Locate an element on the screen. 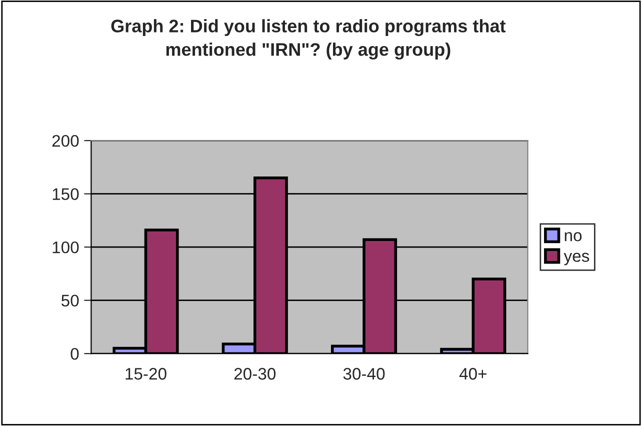 This screenshot has height=426, width=642. y-tick-label: 0 is located at coordinates (74, 354).